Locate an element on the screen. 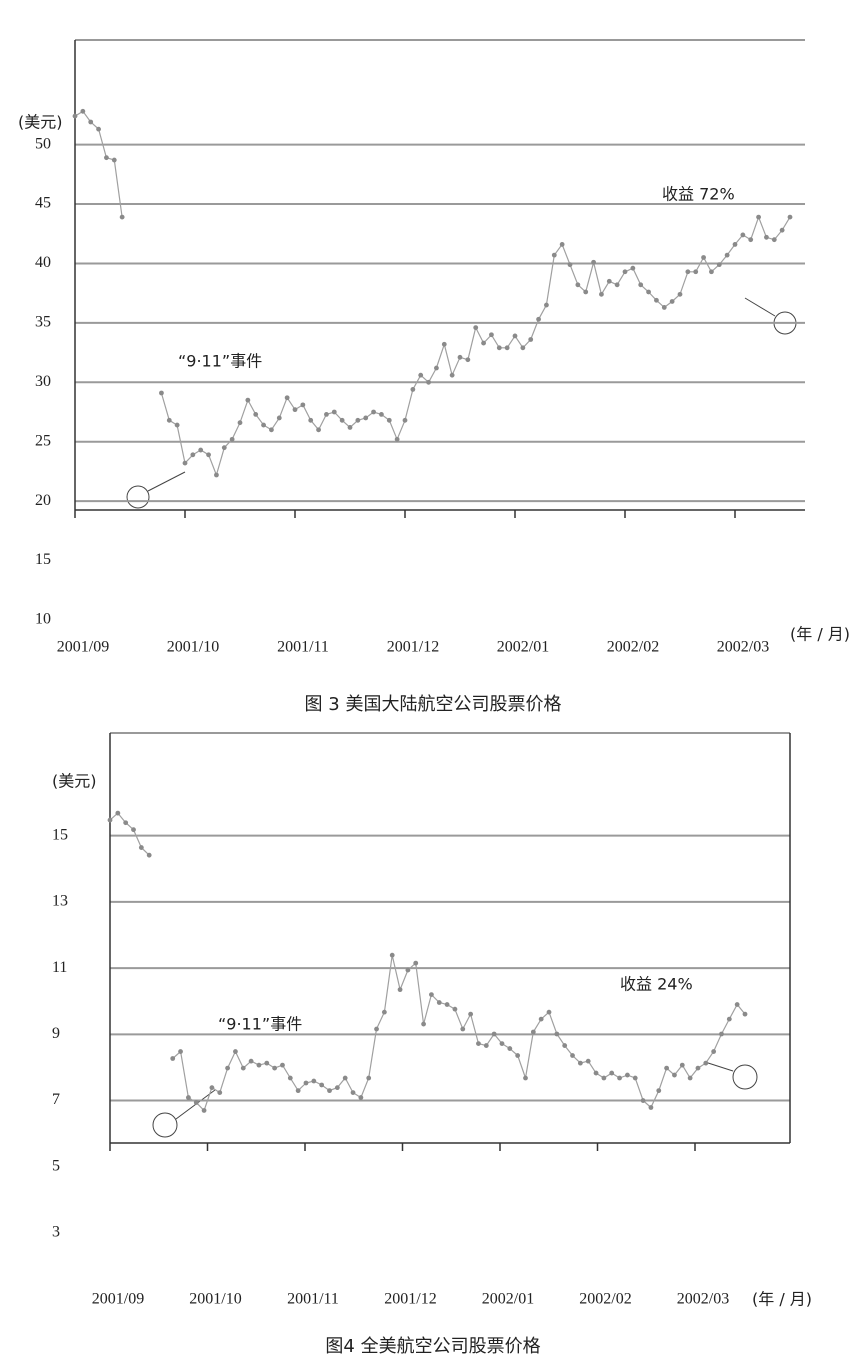  x-tick-label: 2001/10 is located at coordinates (215, 1299).